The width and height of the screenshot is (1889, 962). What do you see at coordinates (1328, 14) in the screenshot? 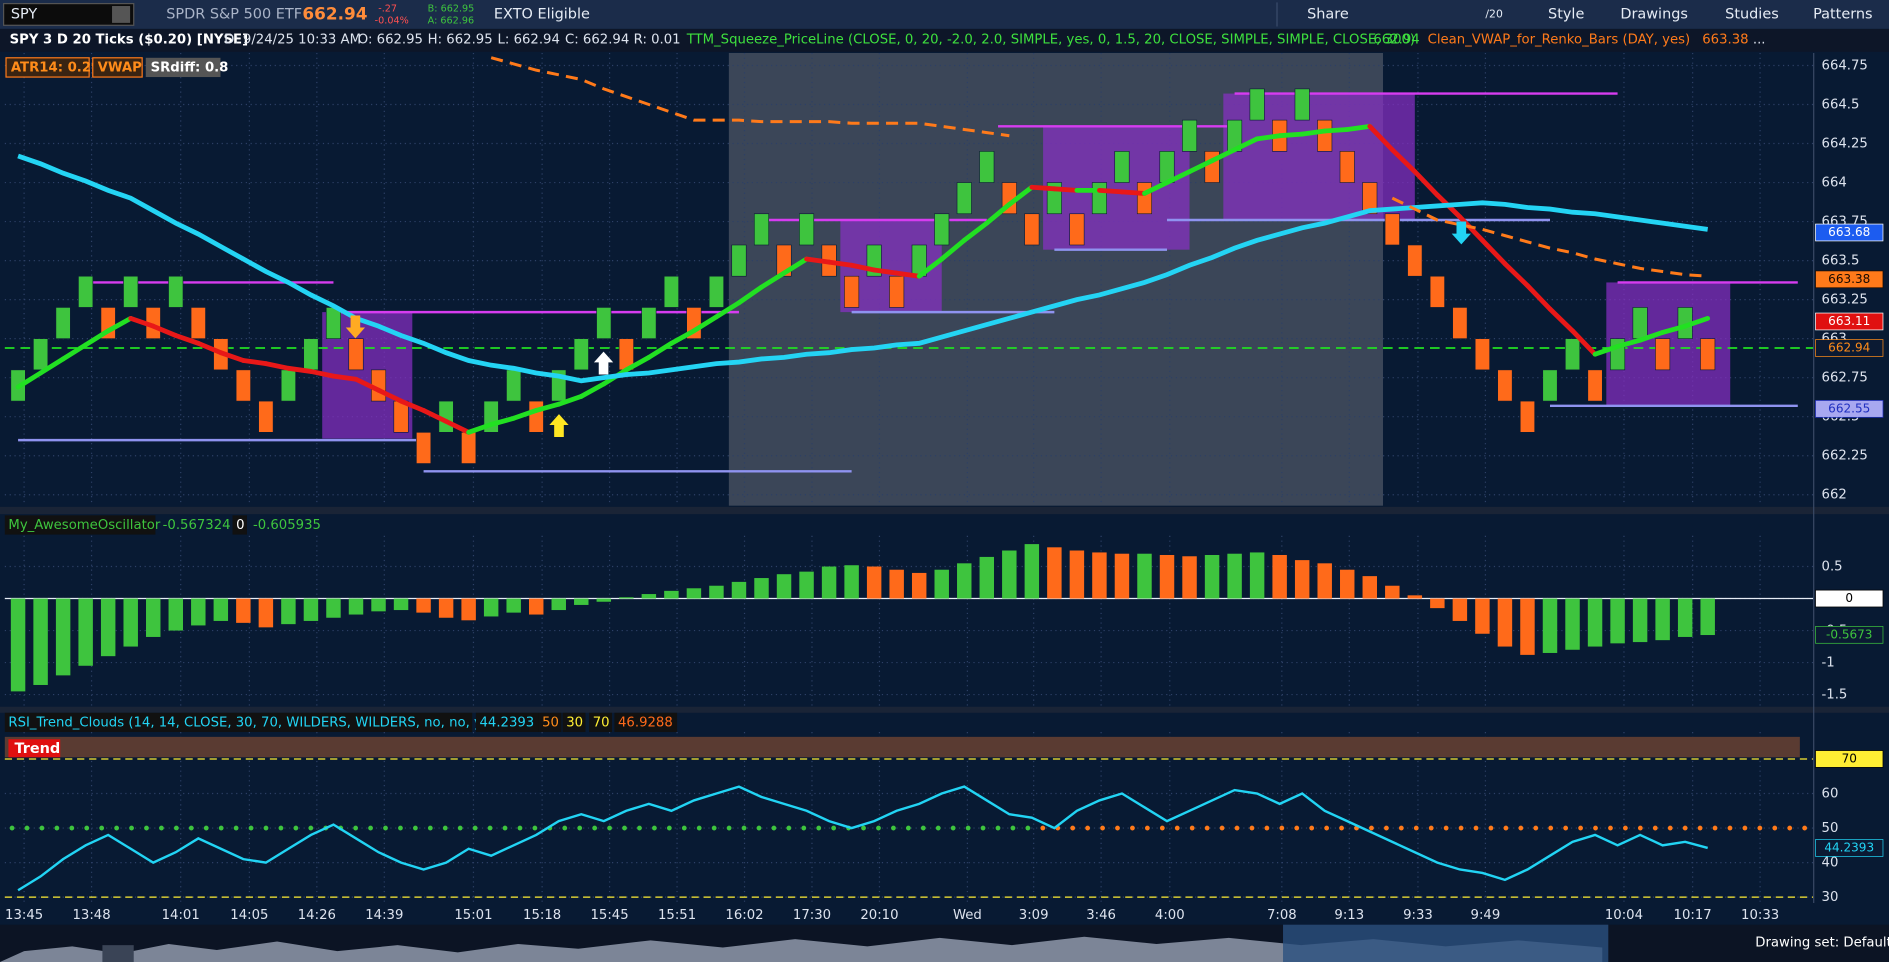
I see `share-button: Share` at bounding box center [1328, 14].